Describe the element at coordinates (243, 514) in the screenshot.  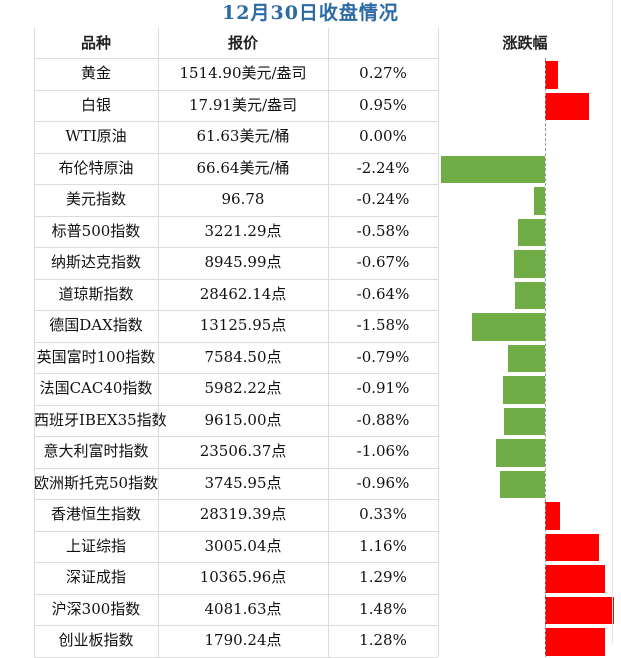
I see `instrument-price: 28319.39点` at that location.